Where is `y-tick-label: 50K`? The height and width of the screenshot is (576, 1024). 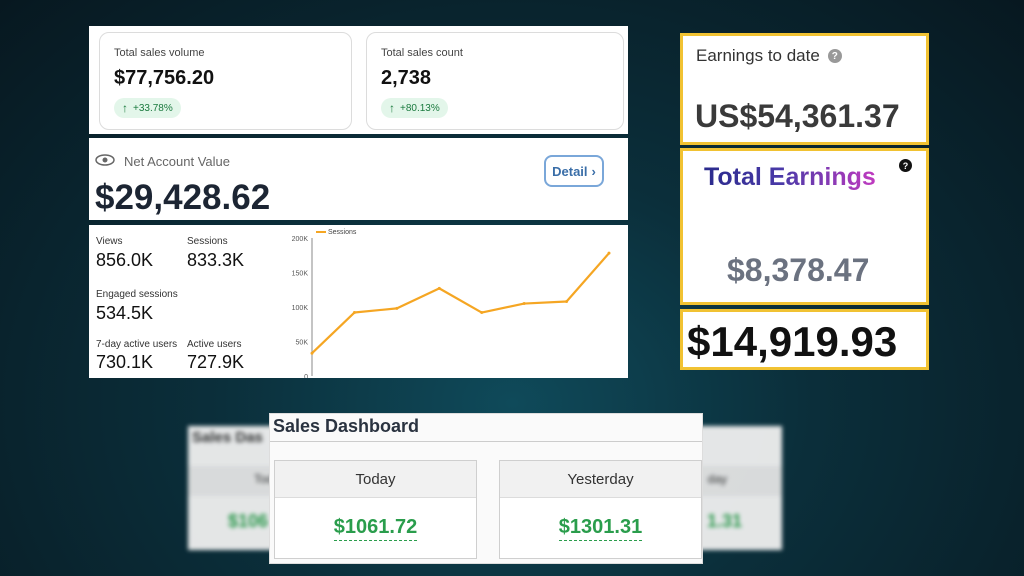 y-tick-label: 50K is located at coordinates (302, 343).